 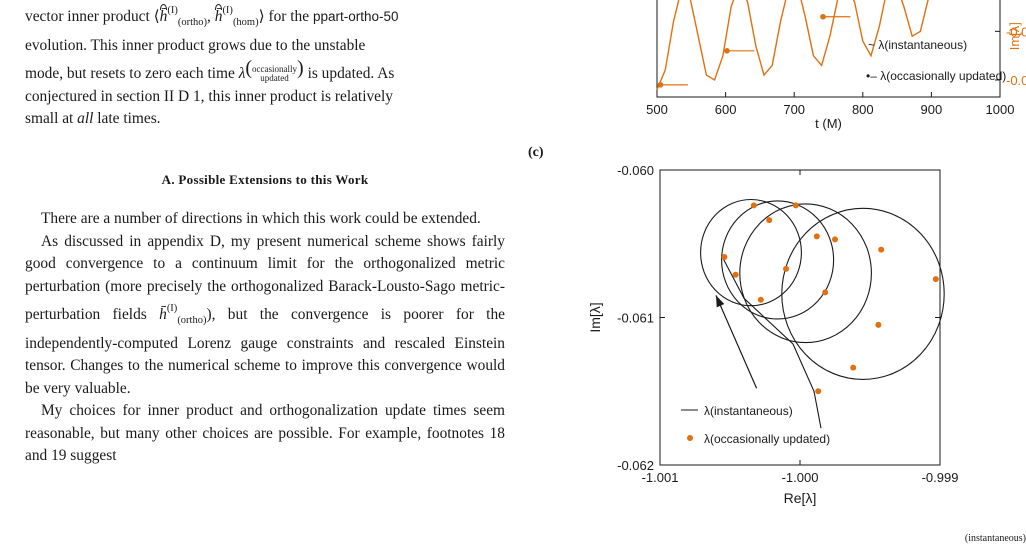 I want to click on panel-b-x-tick-label: 700, so click(x=794, y=109).